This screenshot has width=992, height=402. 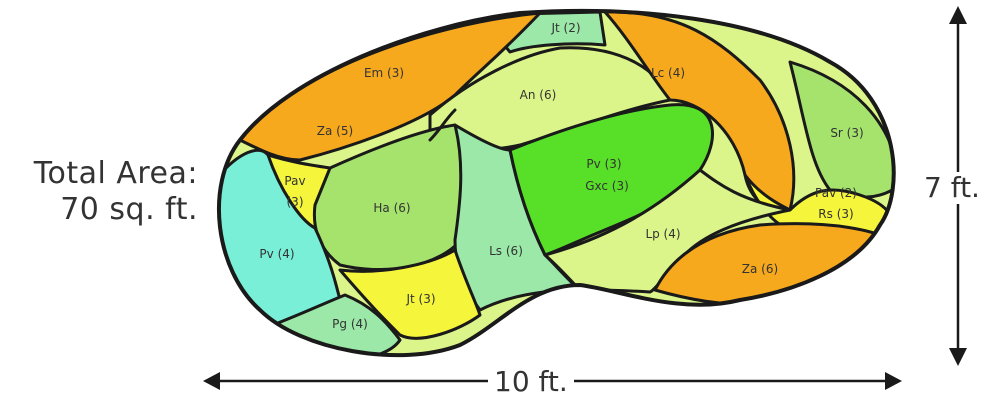 What do you see at coordinates (294, 181) in the screenshot?
I see `label-pav-left-line1: Pav` at bounding box center [294, 181].